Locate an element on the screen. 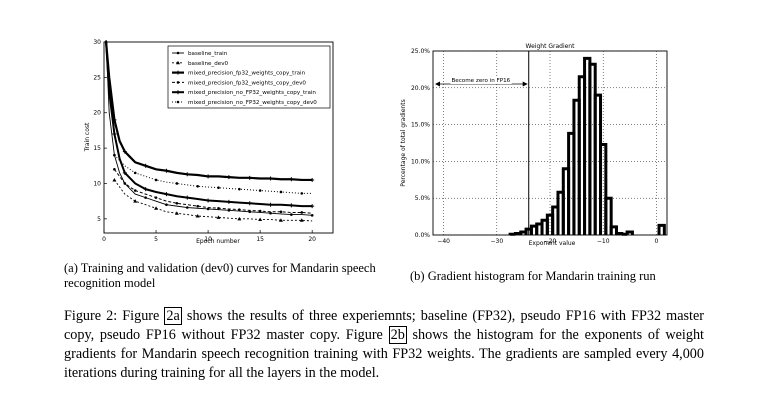  y-tick-label-a: 20 is located at coordinates (97, 113).